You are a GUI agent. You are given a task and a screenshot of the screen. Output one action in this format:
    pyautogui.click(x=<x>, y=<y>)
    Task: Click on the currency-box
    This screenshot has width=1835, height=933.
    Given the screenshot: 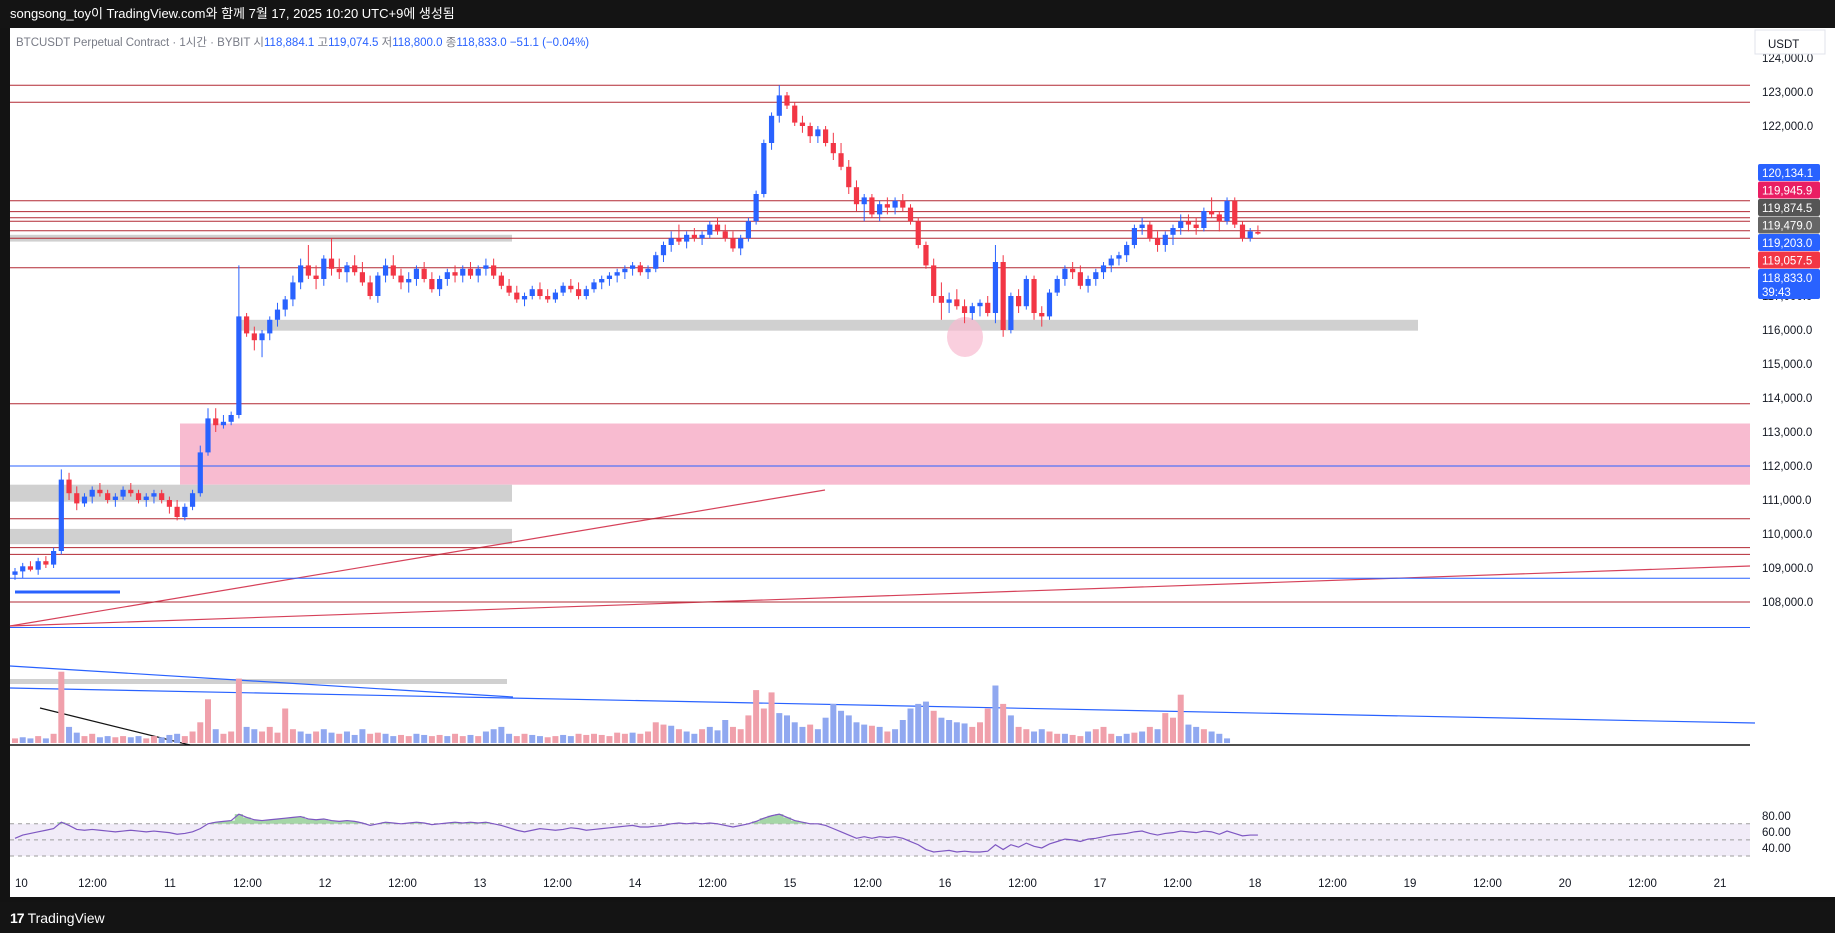 What is the action you would take?
    pyautogui.click(x=1790, y=42)
    